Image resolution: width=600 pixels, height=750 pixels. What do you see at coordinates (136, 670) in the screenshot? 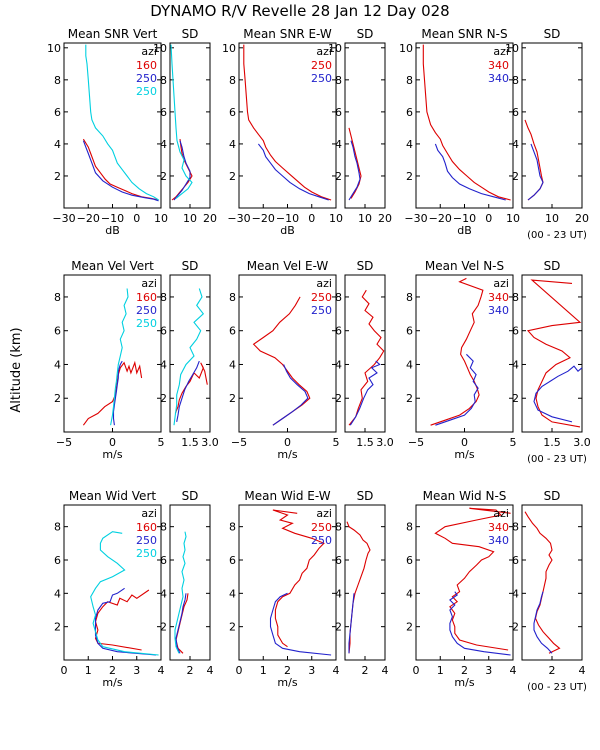
I see `x-tick-label: 3` at bounding box center [136, 670].